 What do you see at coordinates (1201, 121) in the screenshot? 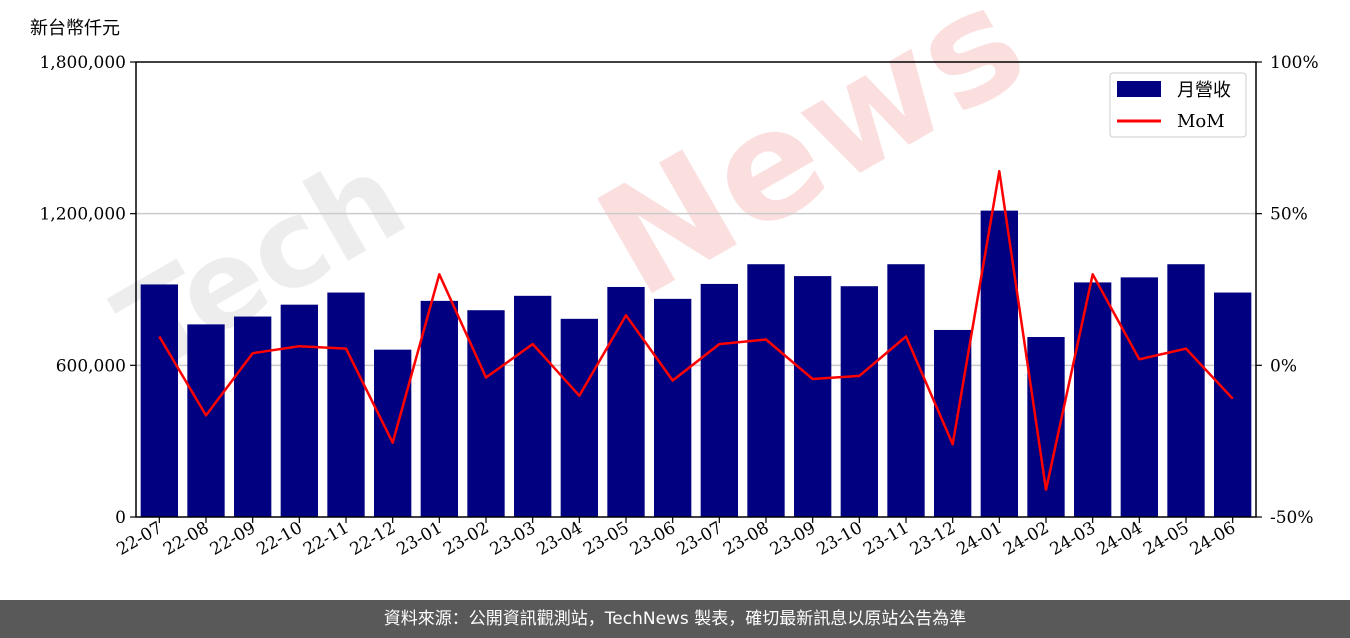
I see `legend-label-mom: MoM` at bounding box center [1201, 121].